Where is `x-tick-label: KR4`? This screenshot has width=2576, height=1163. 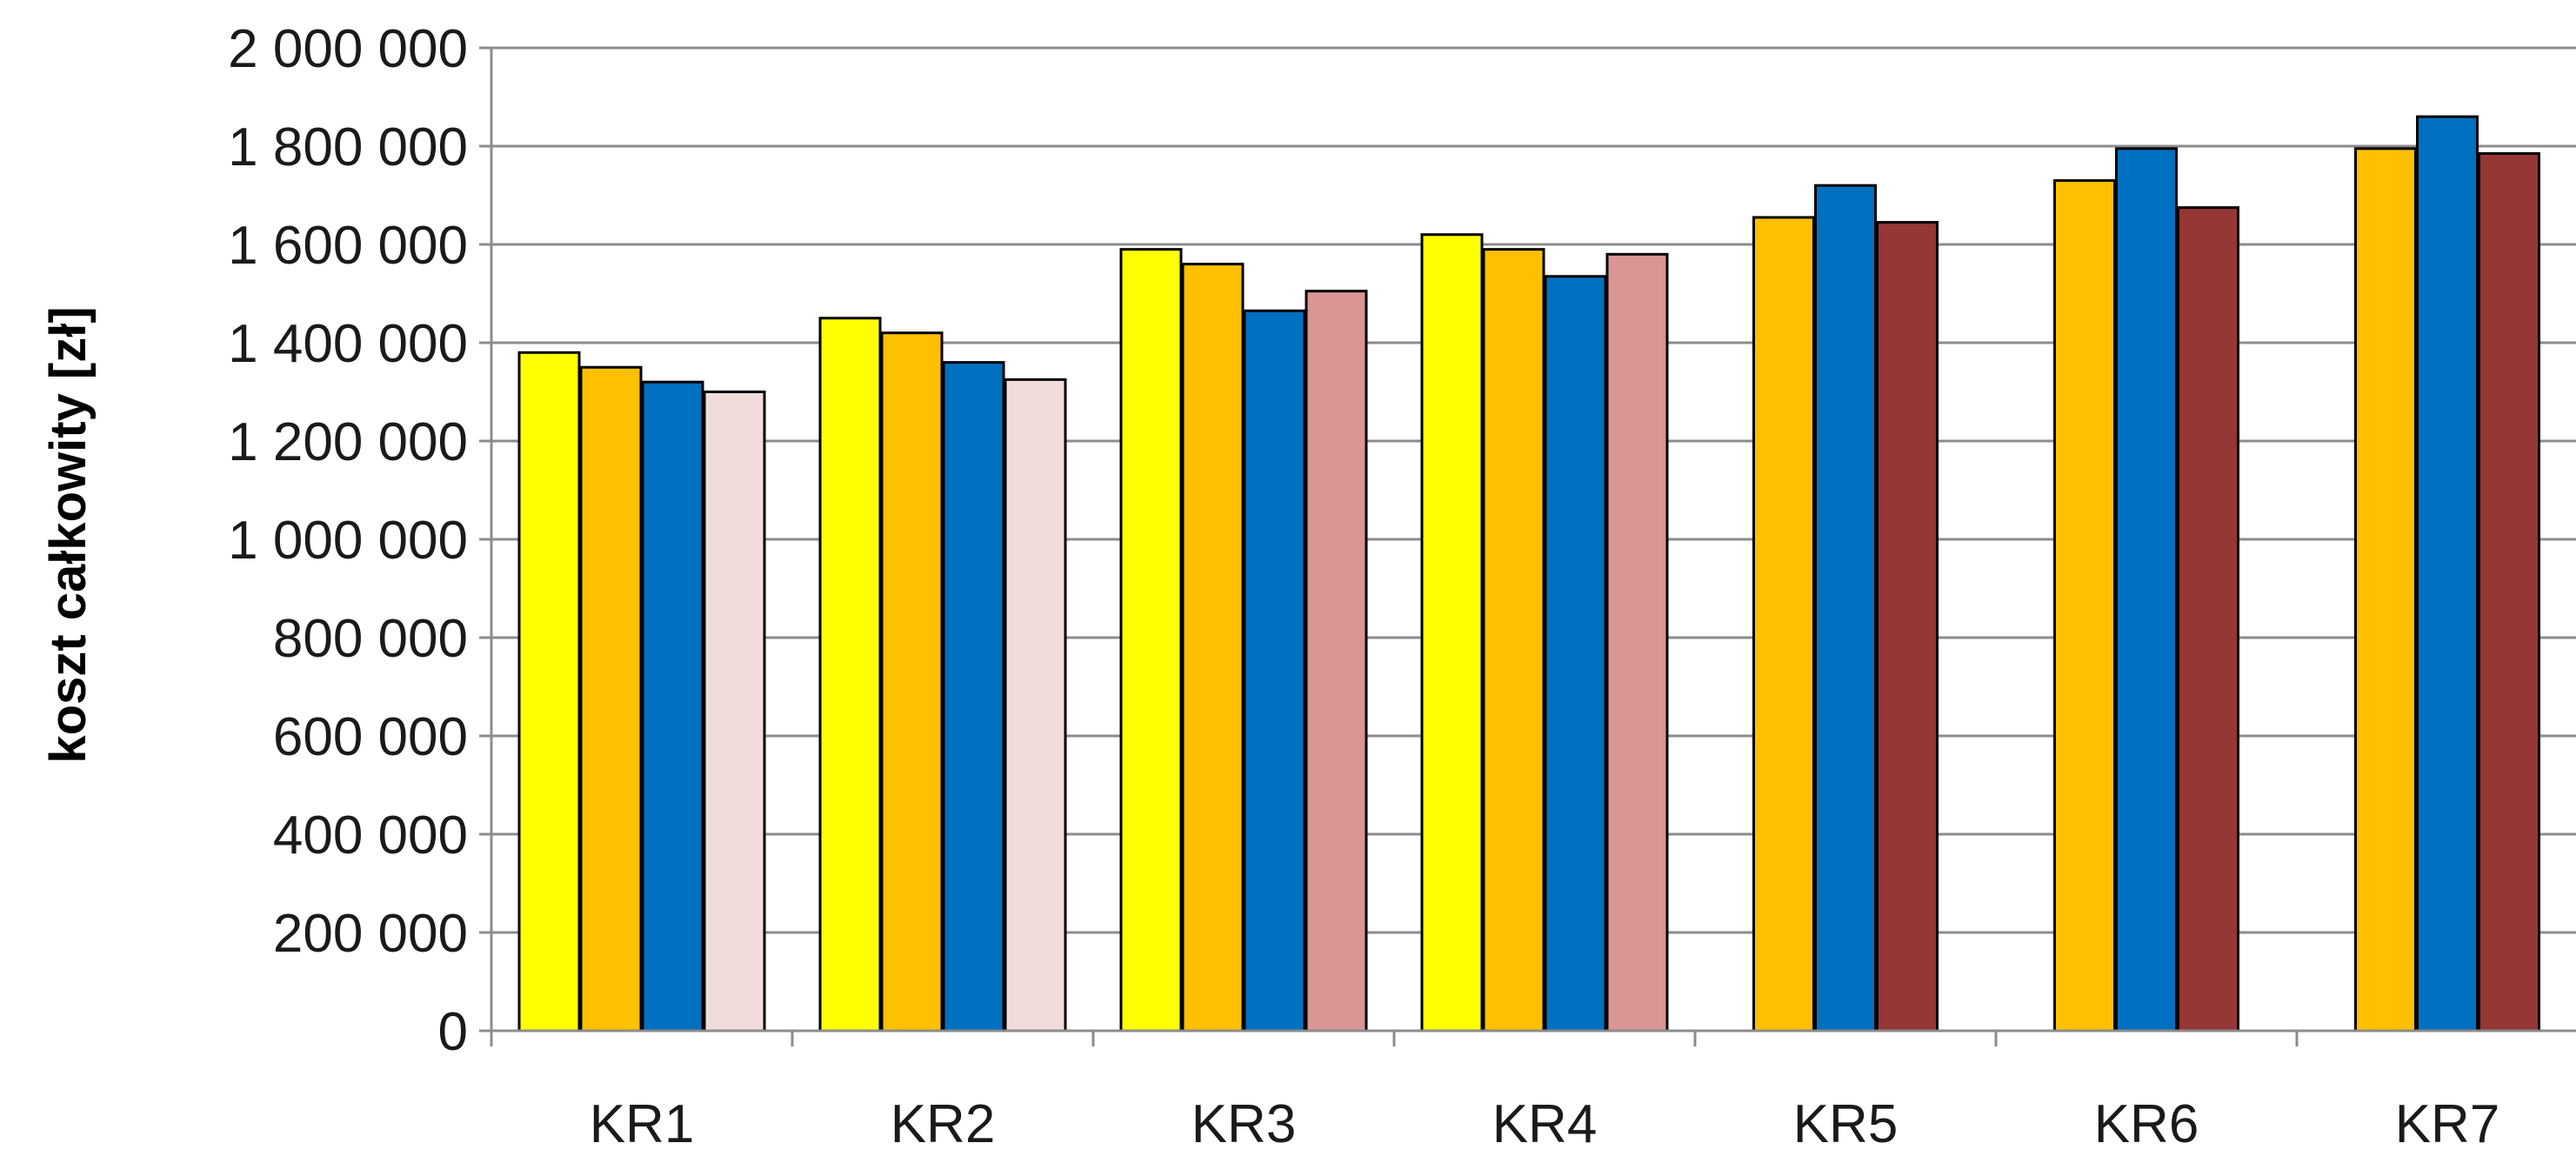
x-tick-label: KR4 is located at coordinates (1545, 1124).